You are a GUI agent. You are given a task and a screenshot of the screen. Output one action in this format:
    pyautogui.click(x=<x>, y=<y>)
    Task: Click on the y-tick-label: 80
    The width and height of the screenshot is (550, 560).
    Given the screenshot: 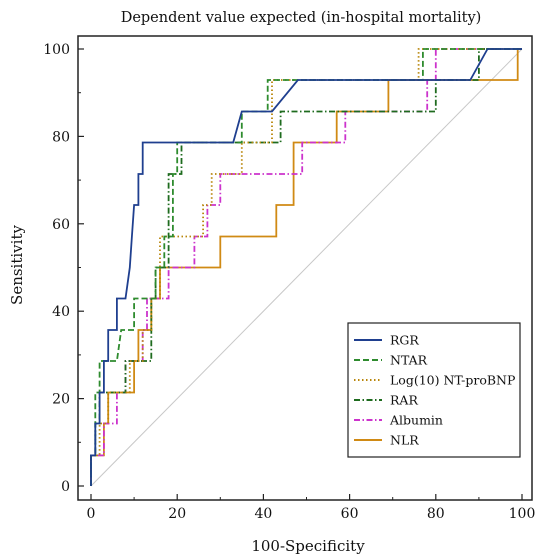 What is the action you would take?
    pyautogui.click(x=61, y=137)
    